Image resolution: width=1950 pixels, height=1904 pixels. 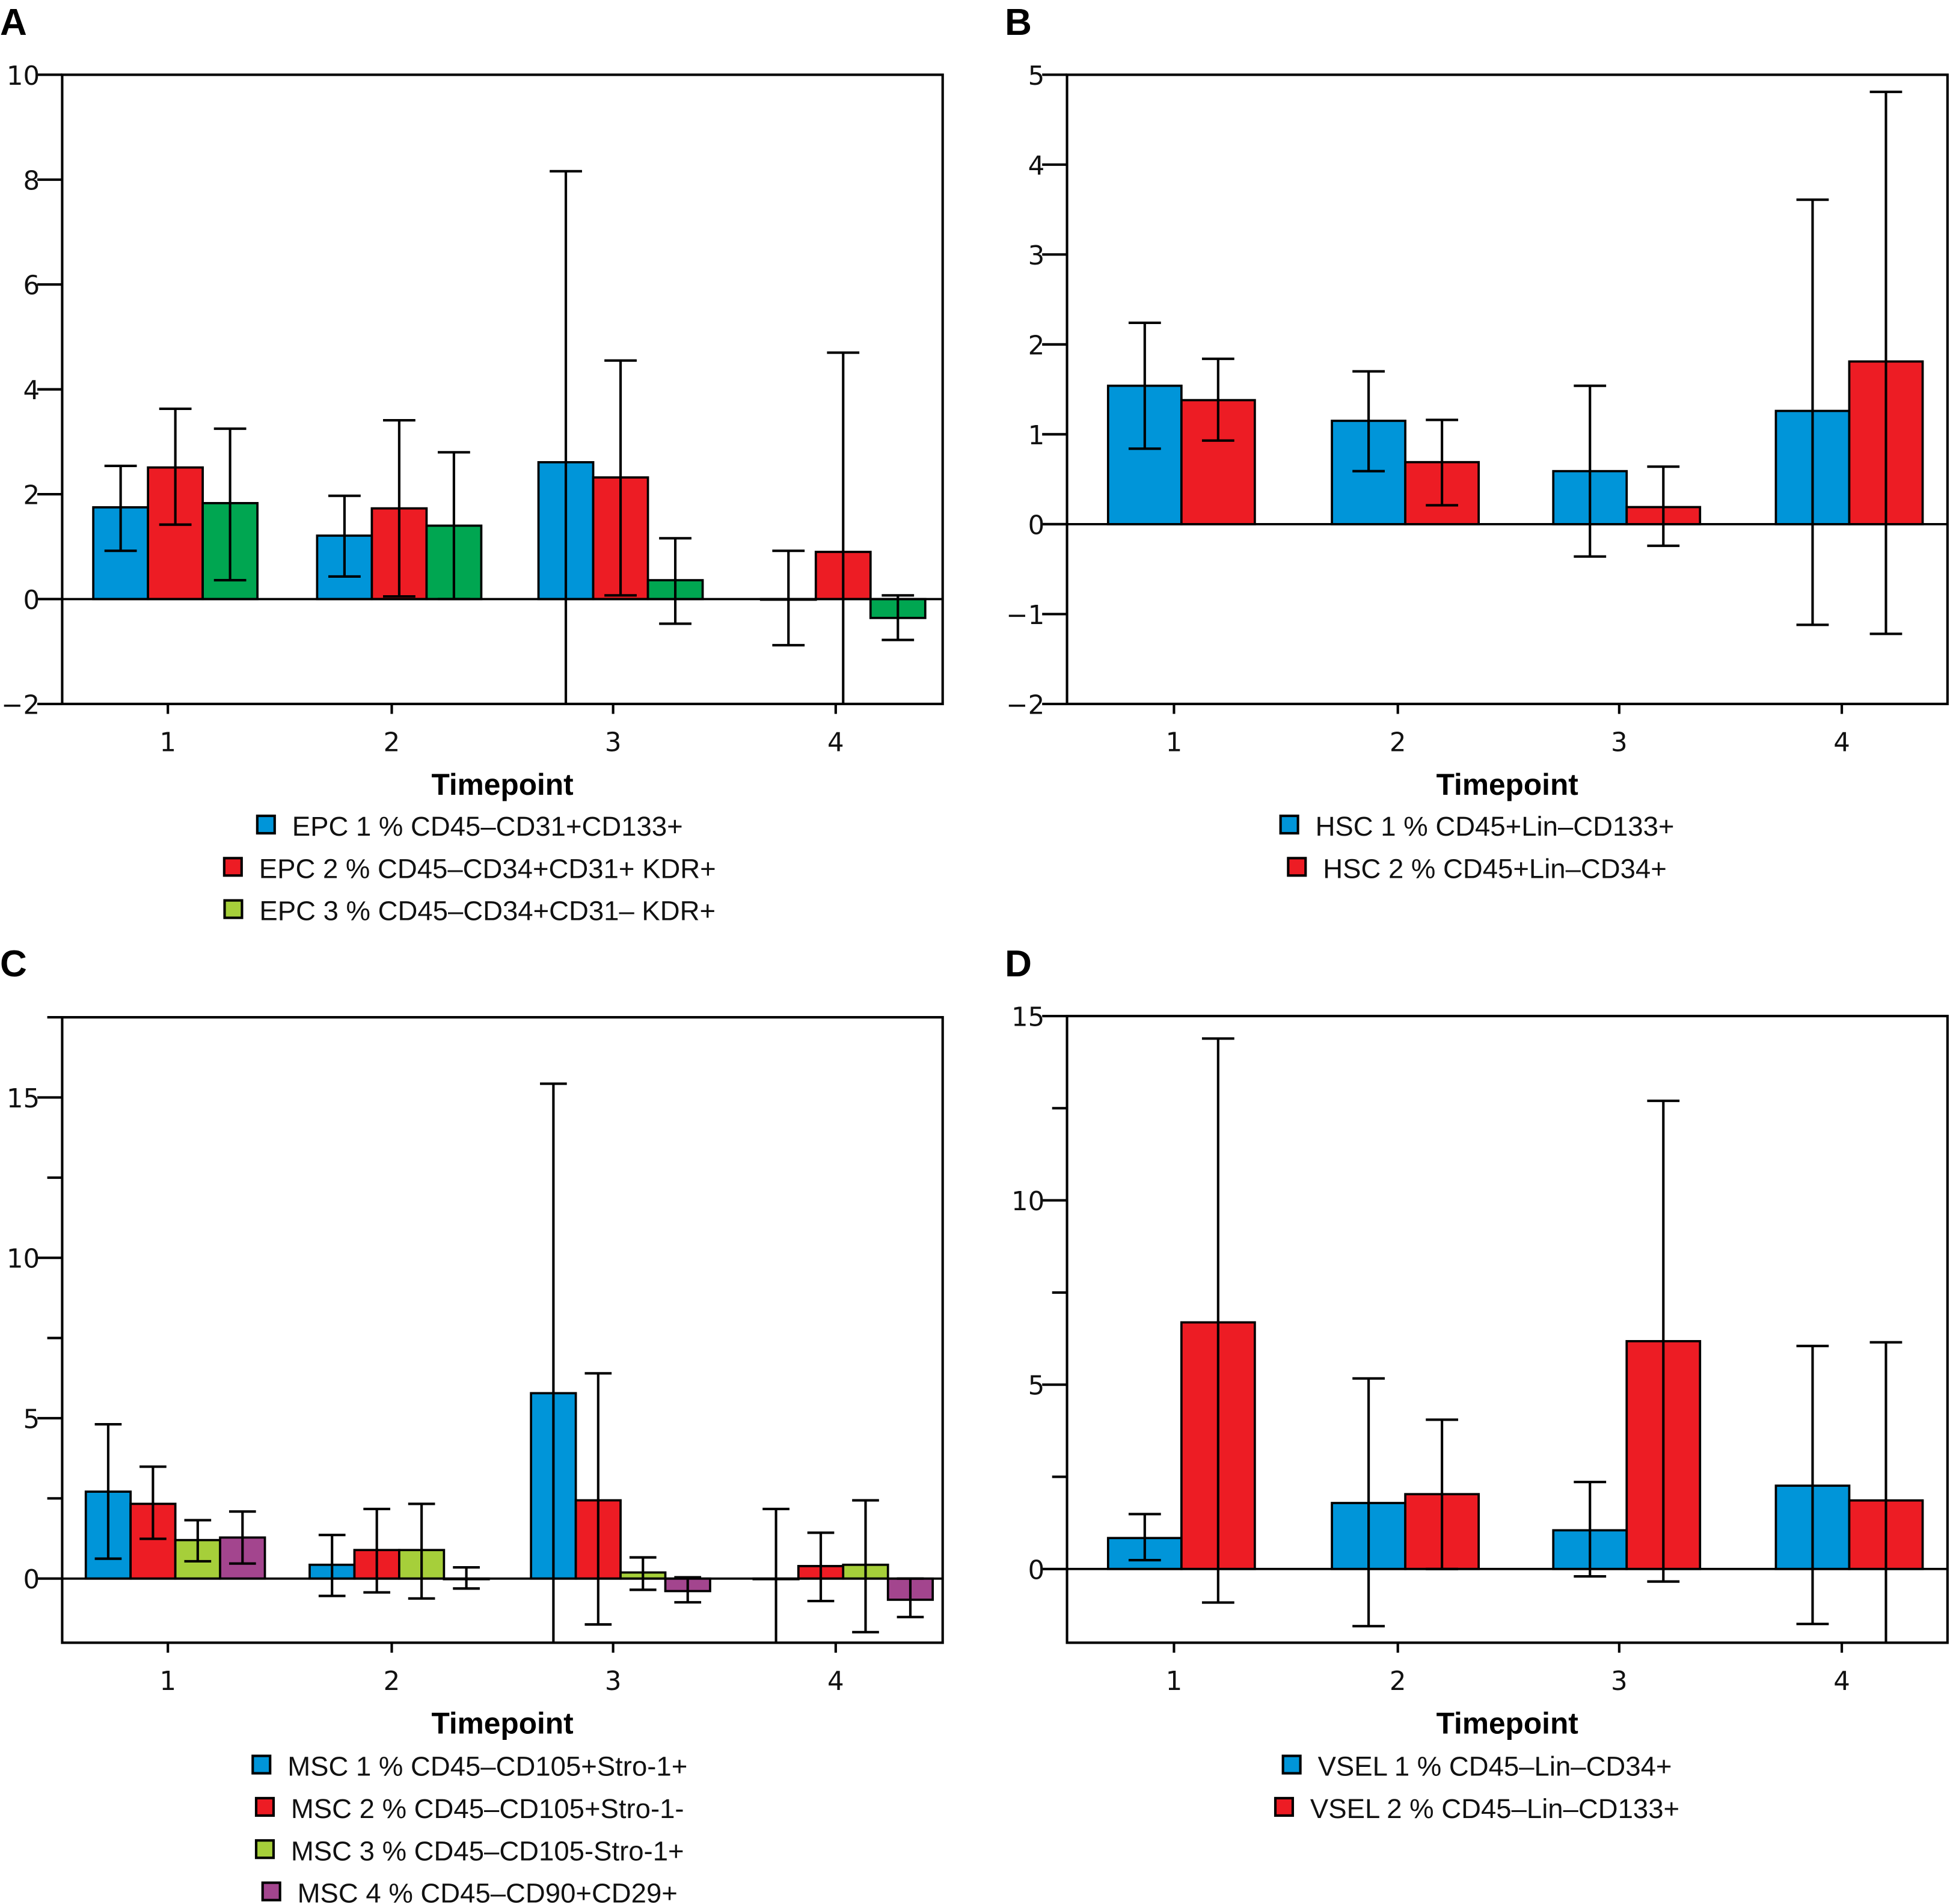 What do you see at coordinates (487, 826) in the screenshot?
I see `legend-label: EPC 1 % CD45–CD31+CD133+` at bounding box center [487, 826].